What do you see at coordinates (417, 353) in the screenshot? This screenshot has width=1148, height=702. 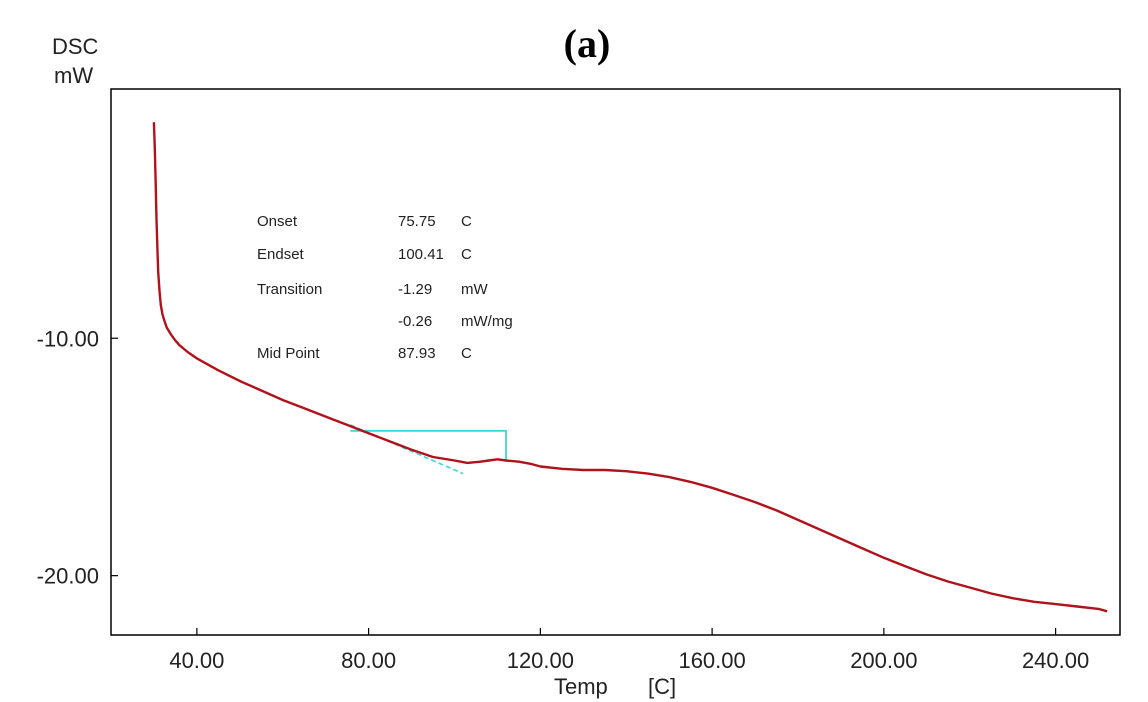 I see `annotation-value: 87.93` at bounding box center [417, 353].